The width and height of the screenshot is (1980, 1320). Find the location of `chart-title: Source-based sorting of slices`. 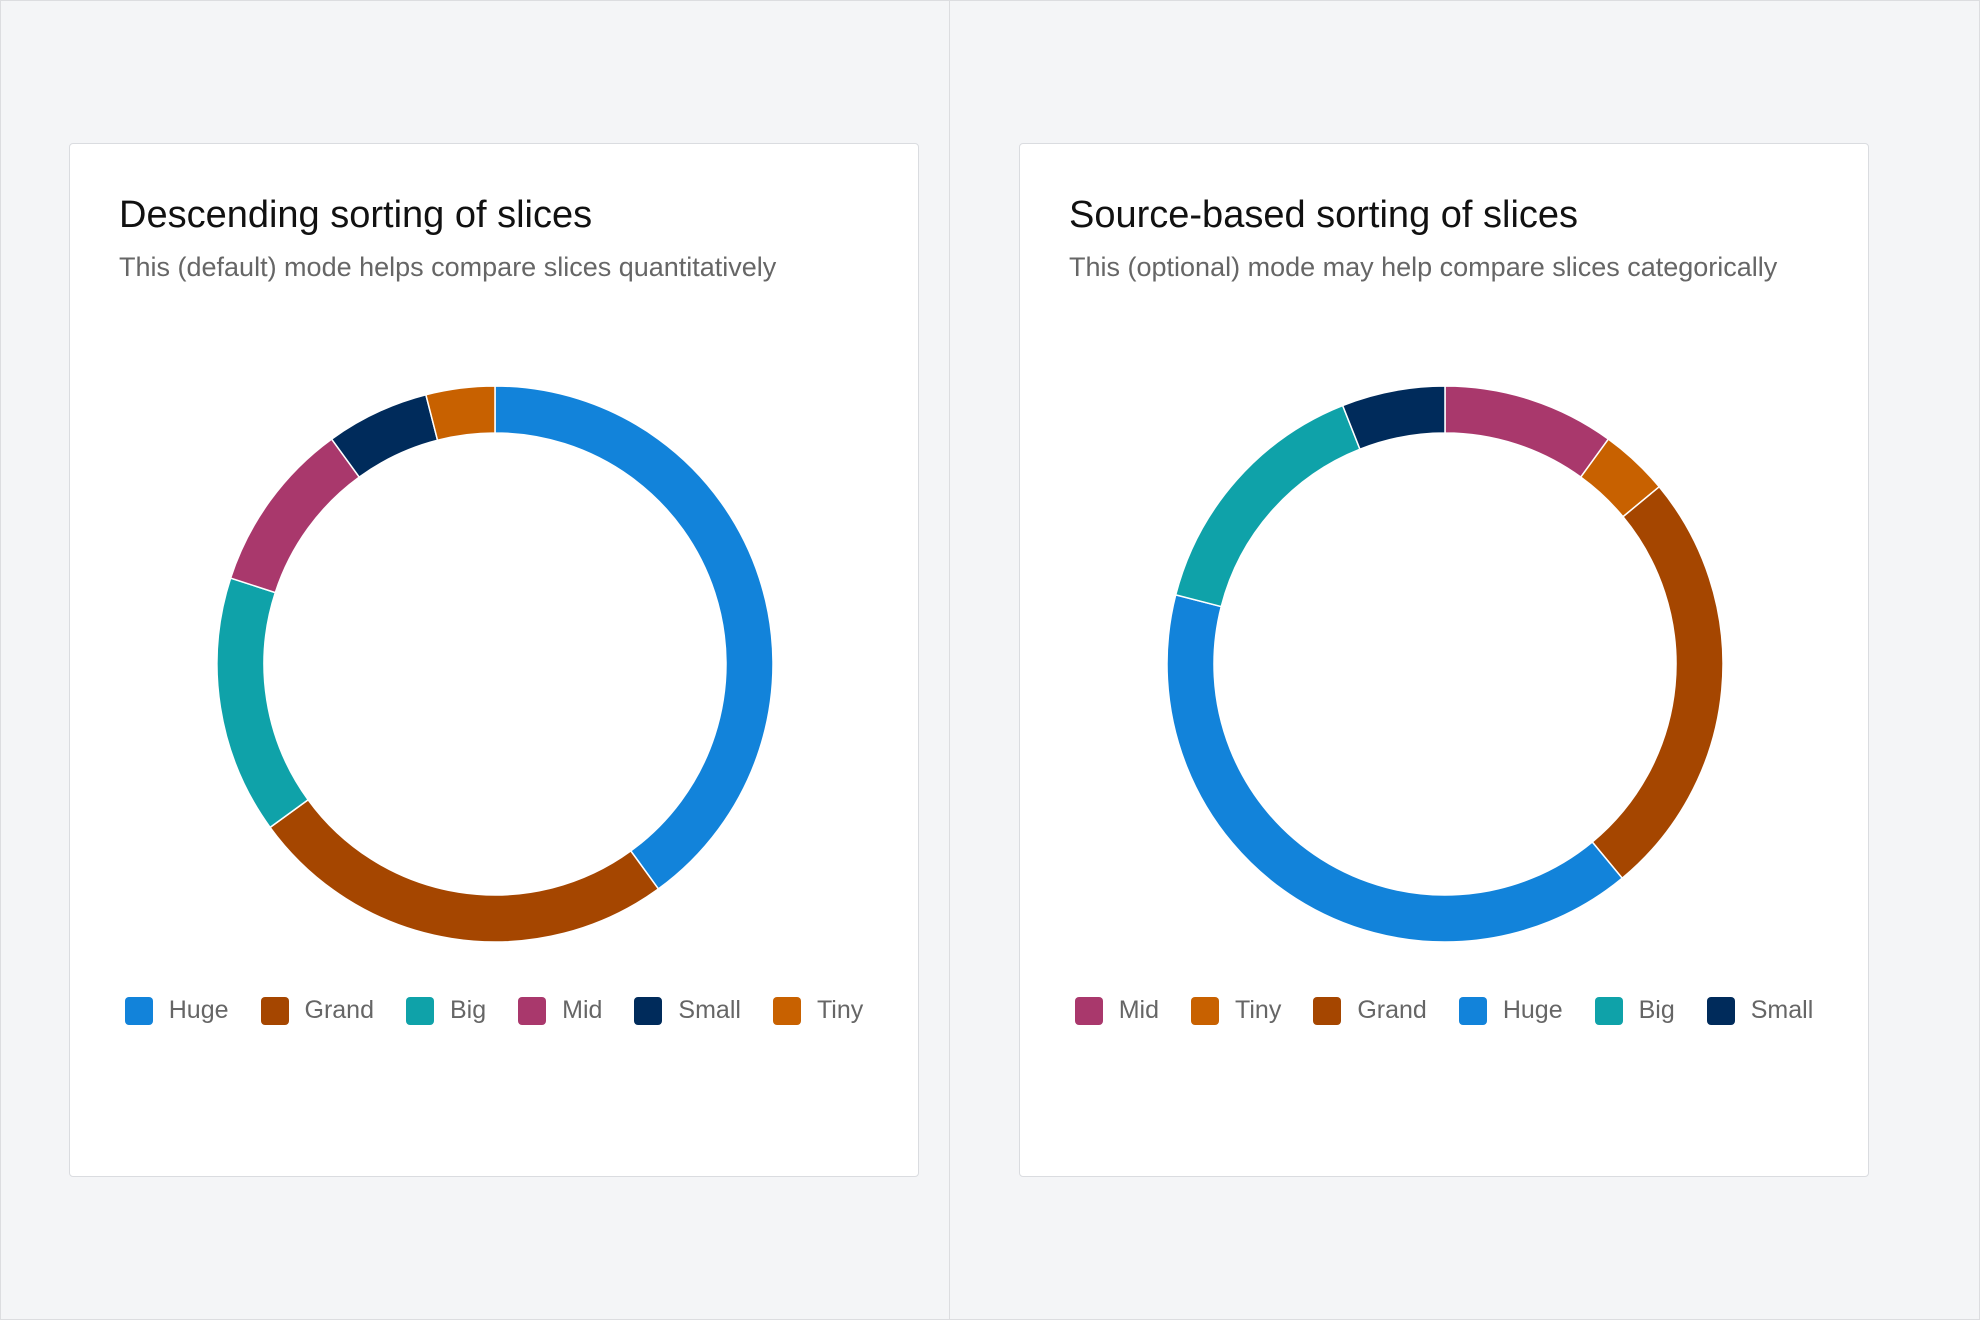

chart-title: Source-based sorting of slices is located at coordinates (1324, 215).